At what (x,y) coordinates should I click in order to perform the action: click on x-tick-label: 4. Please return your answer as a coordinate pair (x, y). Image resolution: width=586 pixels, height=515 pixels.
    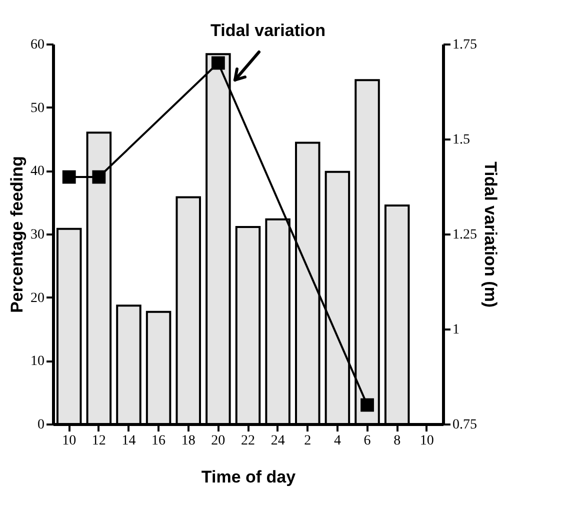
    Looking at the image, I should click on (337, 441).